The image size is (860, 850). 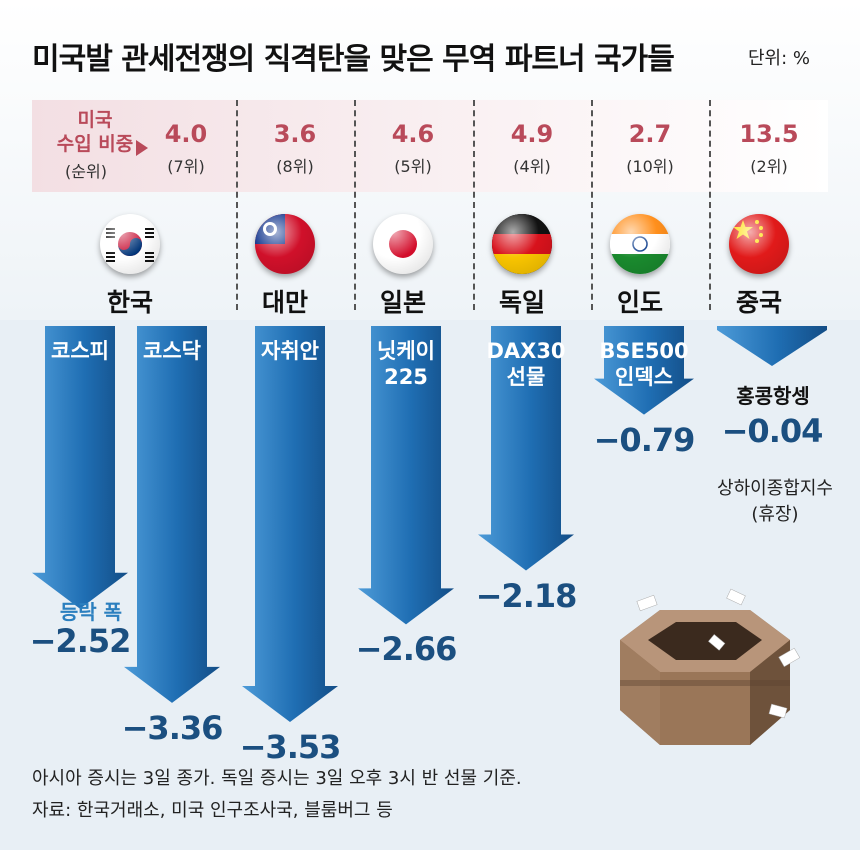 I want to click on germany-flag-icon, so click(x=522, y=244).